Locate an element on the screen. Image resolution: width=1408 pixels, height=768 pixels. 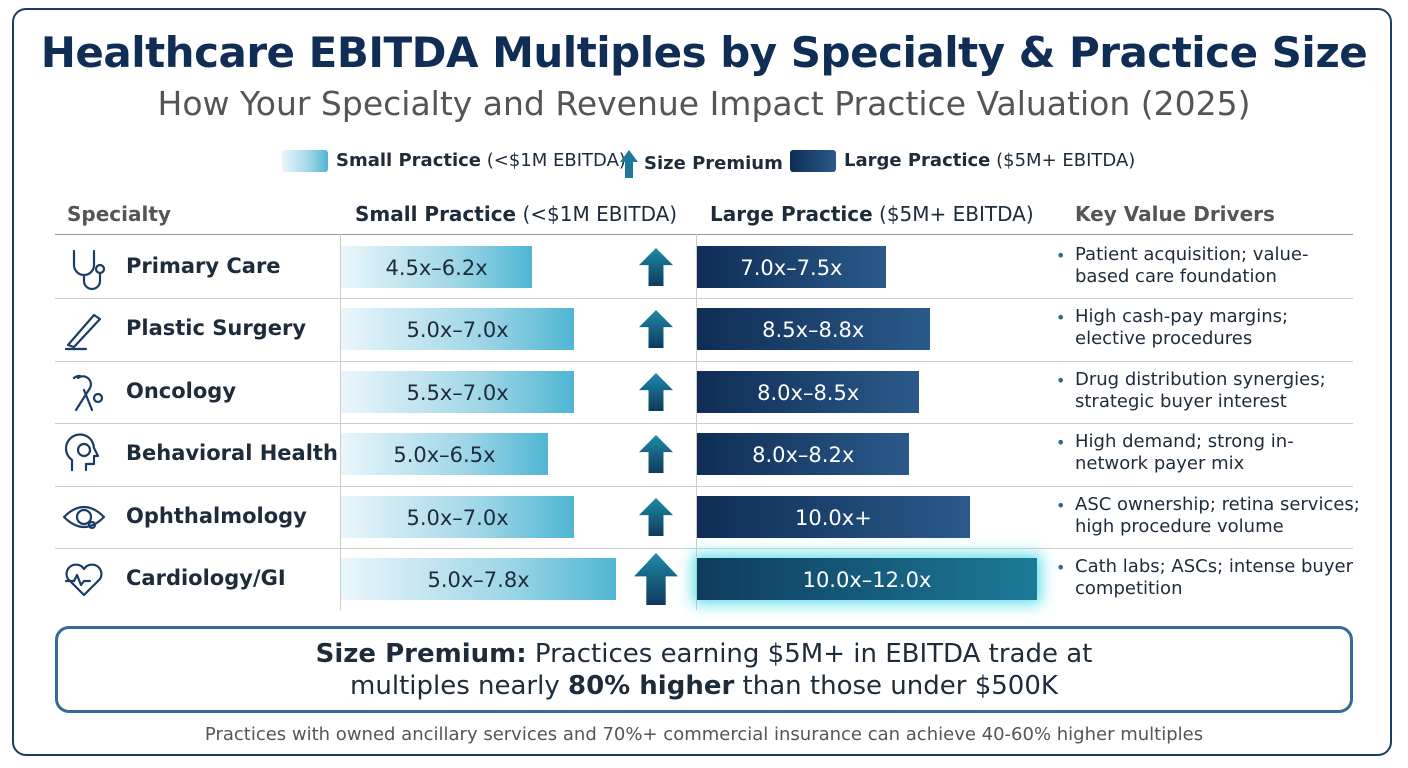
drivers: High demand; strong in-network payer mix is located at coordinates (1184, 453).